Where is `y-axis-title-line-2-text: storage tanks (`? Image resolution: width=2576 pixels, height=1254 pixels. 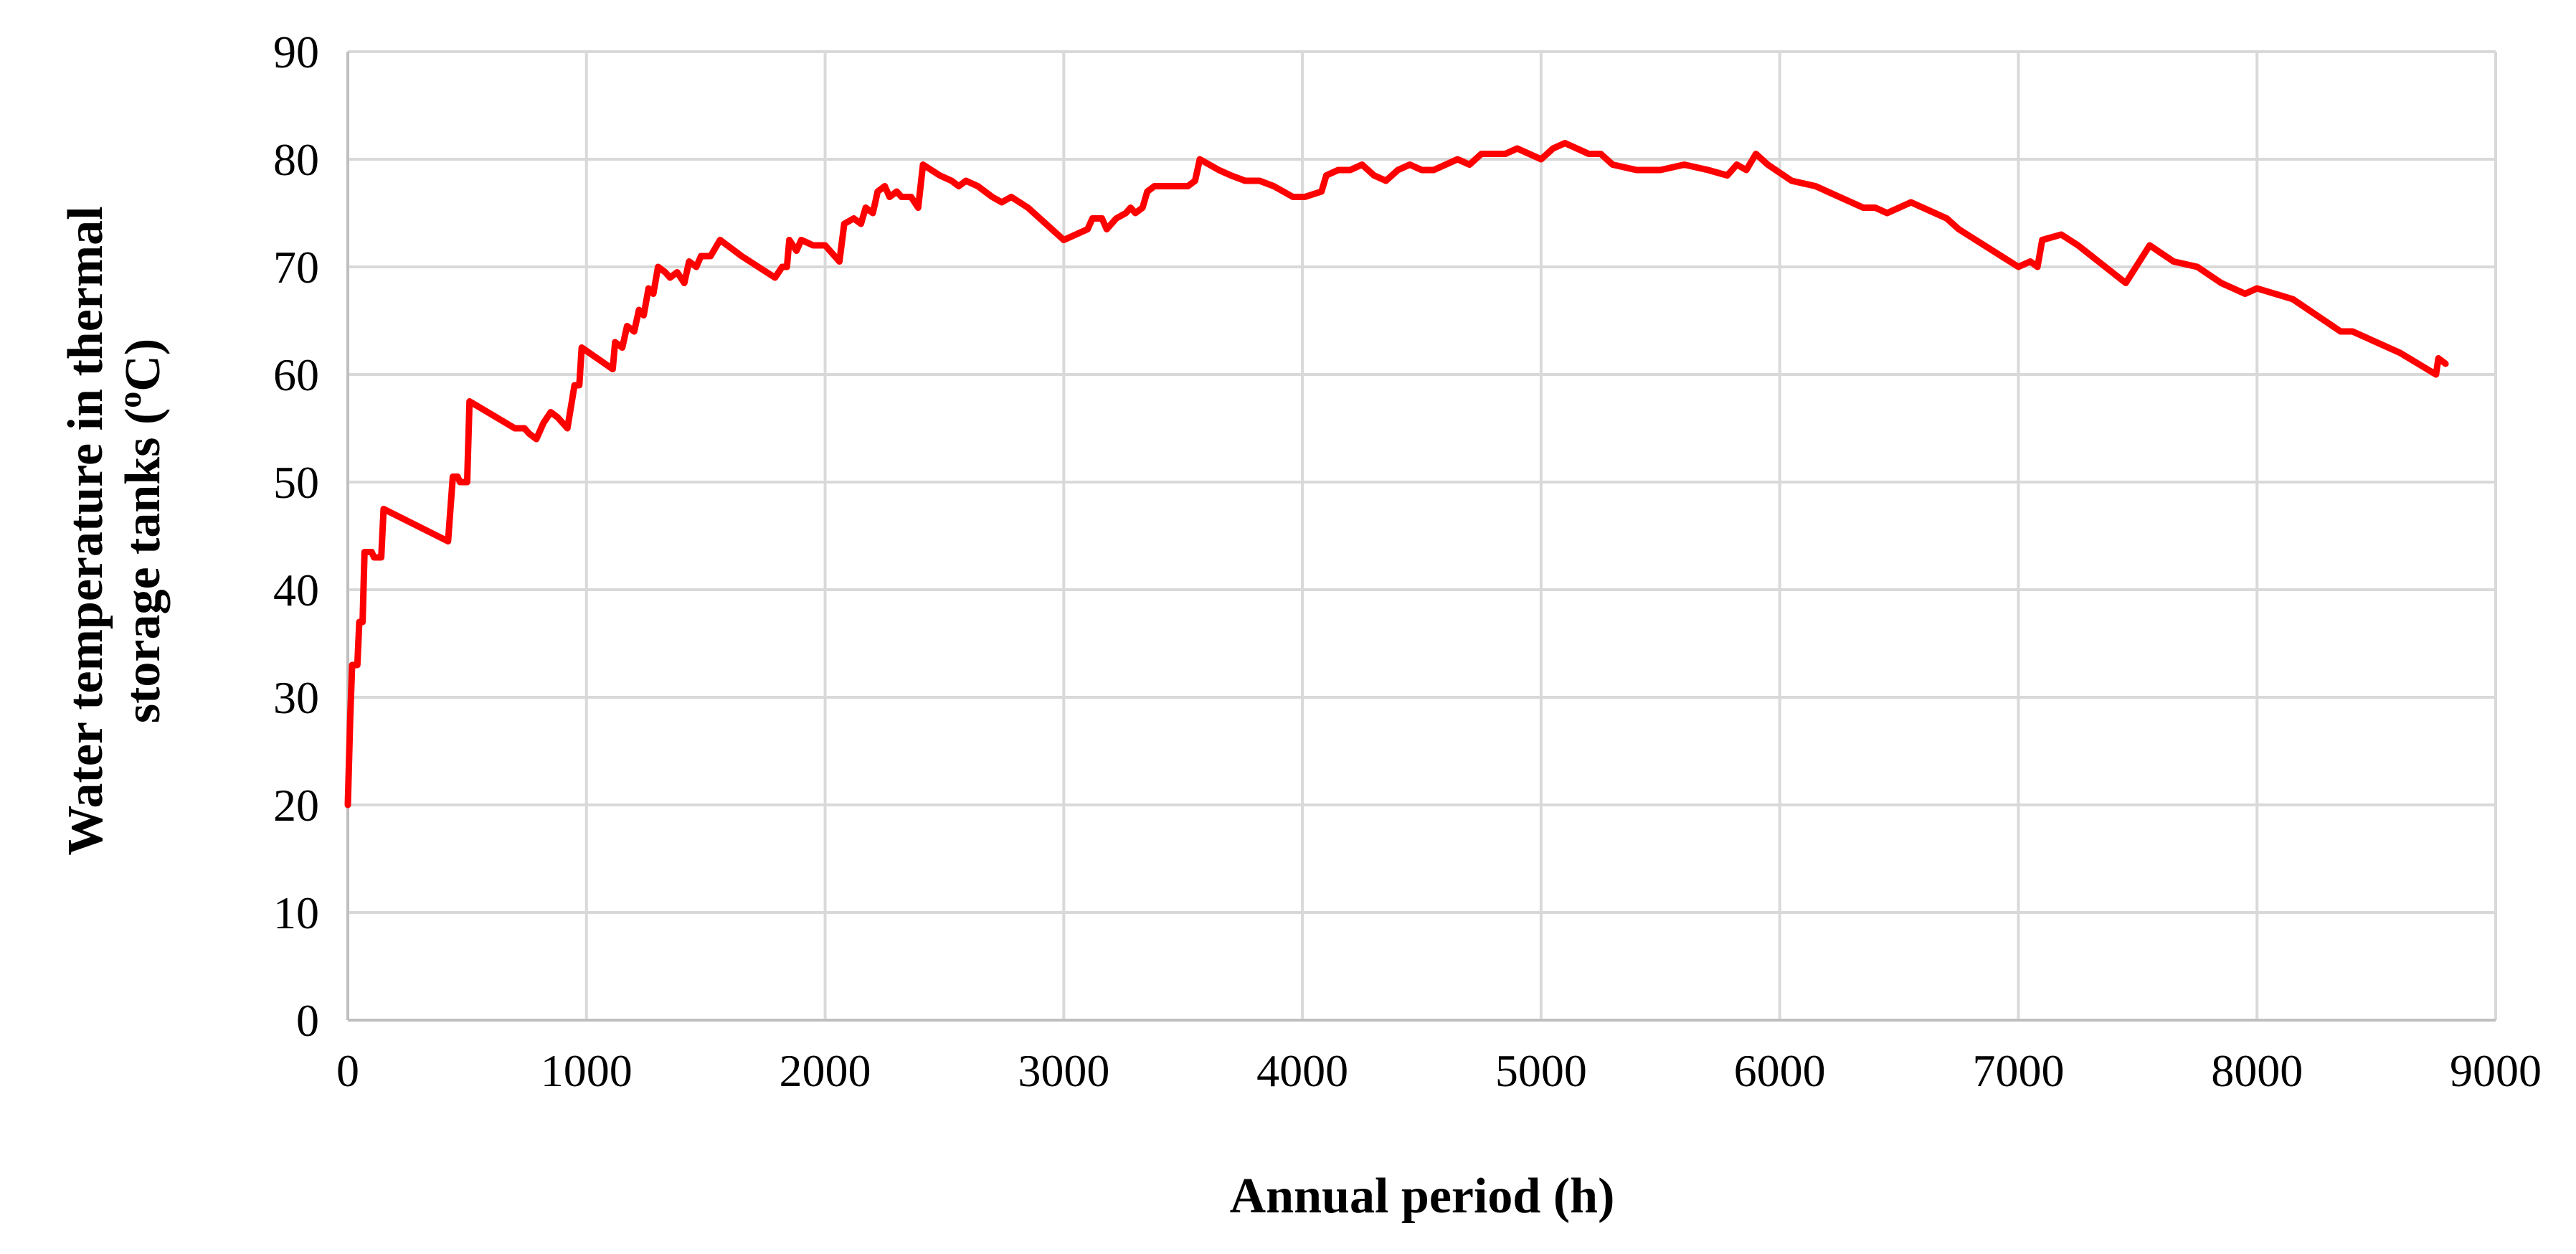
y-axis-title-line-2-text: storage tanks ( is located at coordinates (143, 565).